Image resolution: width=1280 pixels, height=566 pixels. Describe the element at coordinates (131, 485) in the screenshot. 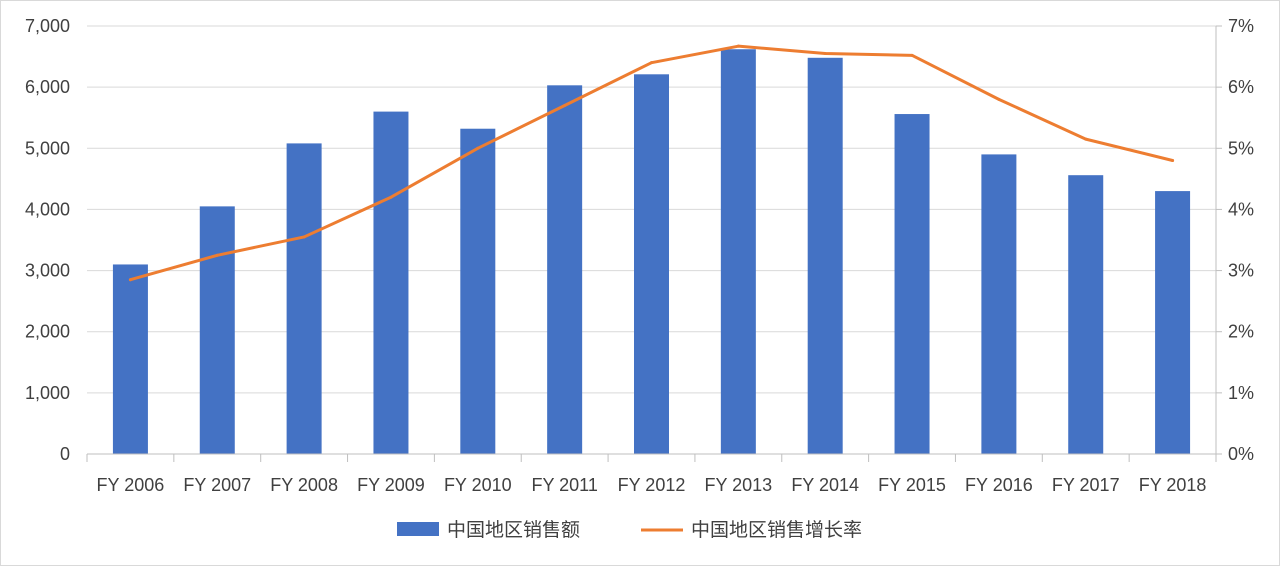

I see `x-tick-label: FY 2006` at that location.